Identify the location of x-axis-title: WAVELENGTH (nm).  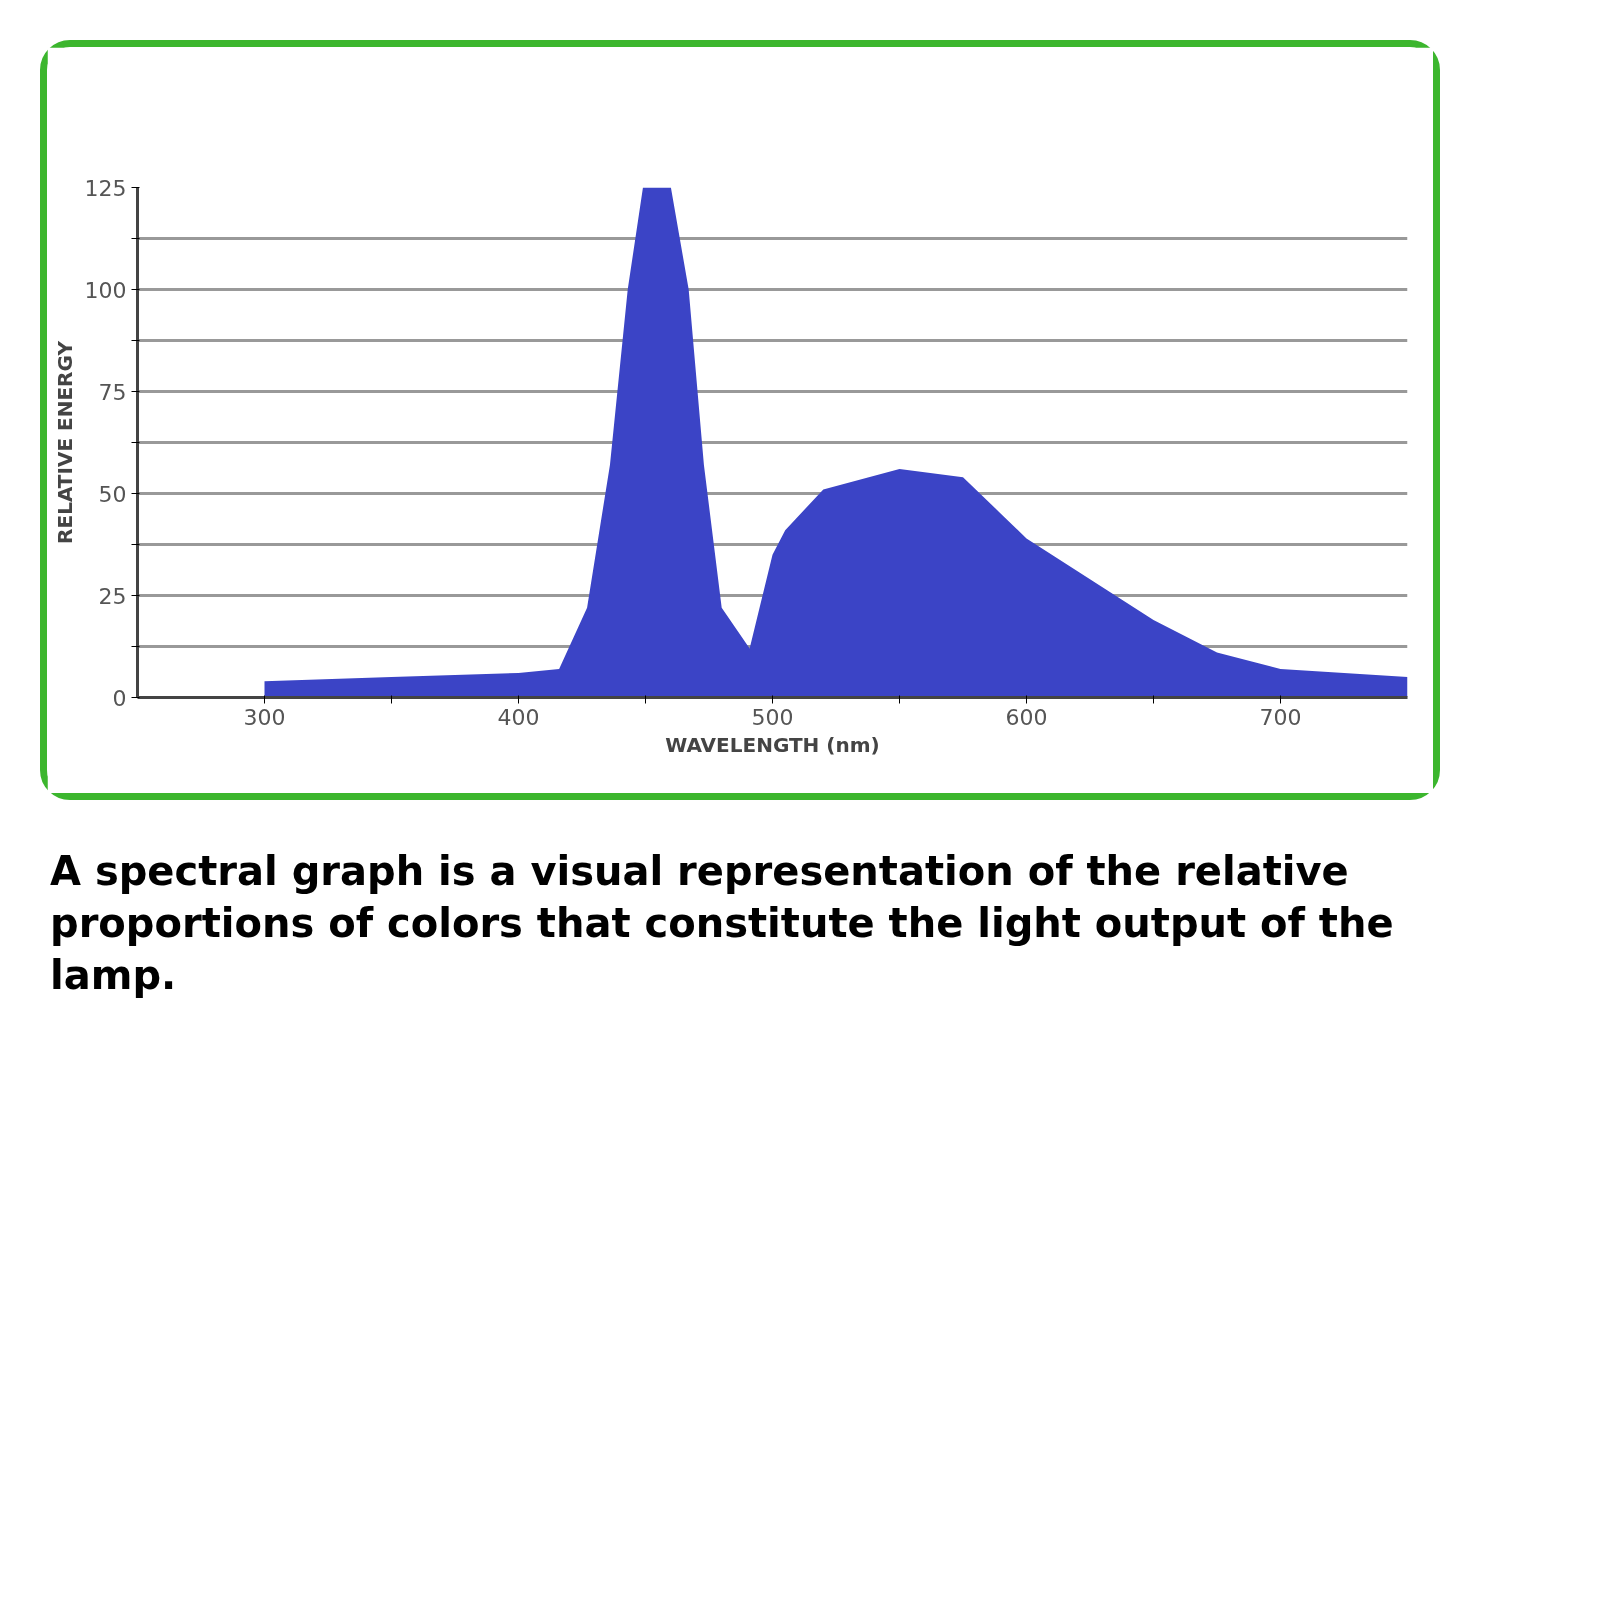
(772, 744).